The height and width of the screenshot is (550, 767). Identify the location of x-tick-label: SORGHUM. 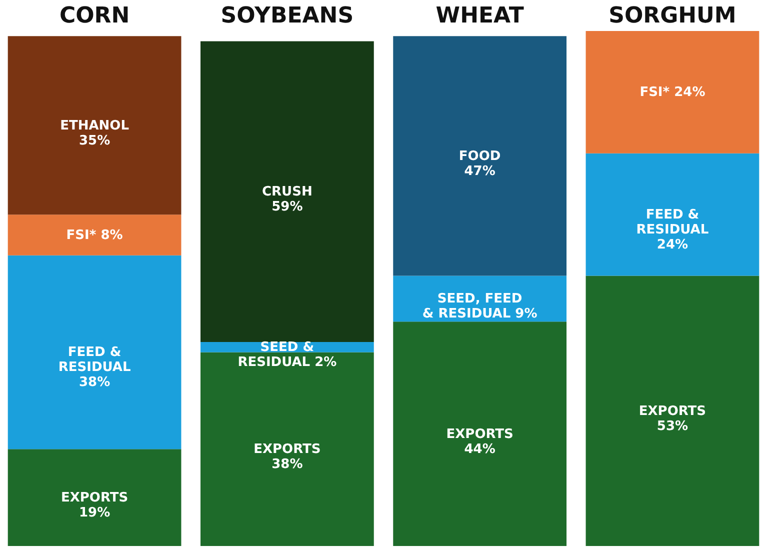
(672, 16).